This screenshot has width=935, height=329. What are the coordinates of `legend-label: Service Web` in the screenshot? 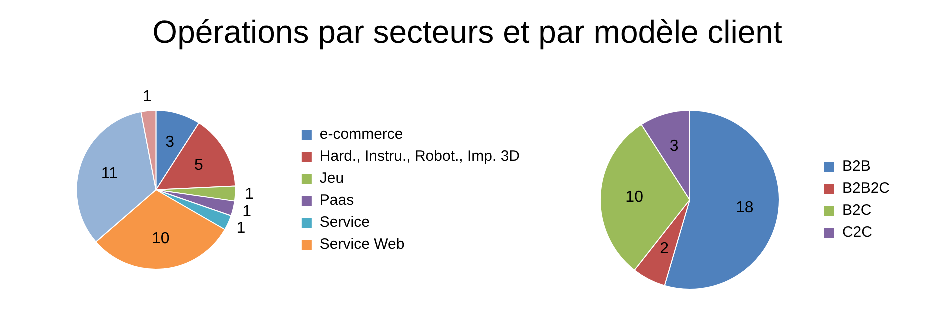 It's located at (362, 245).